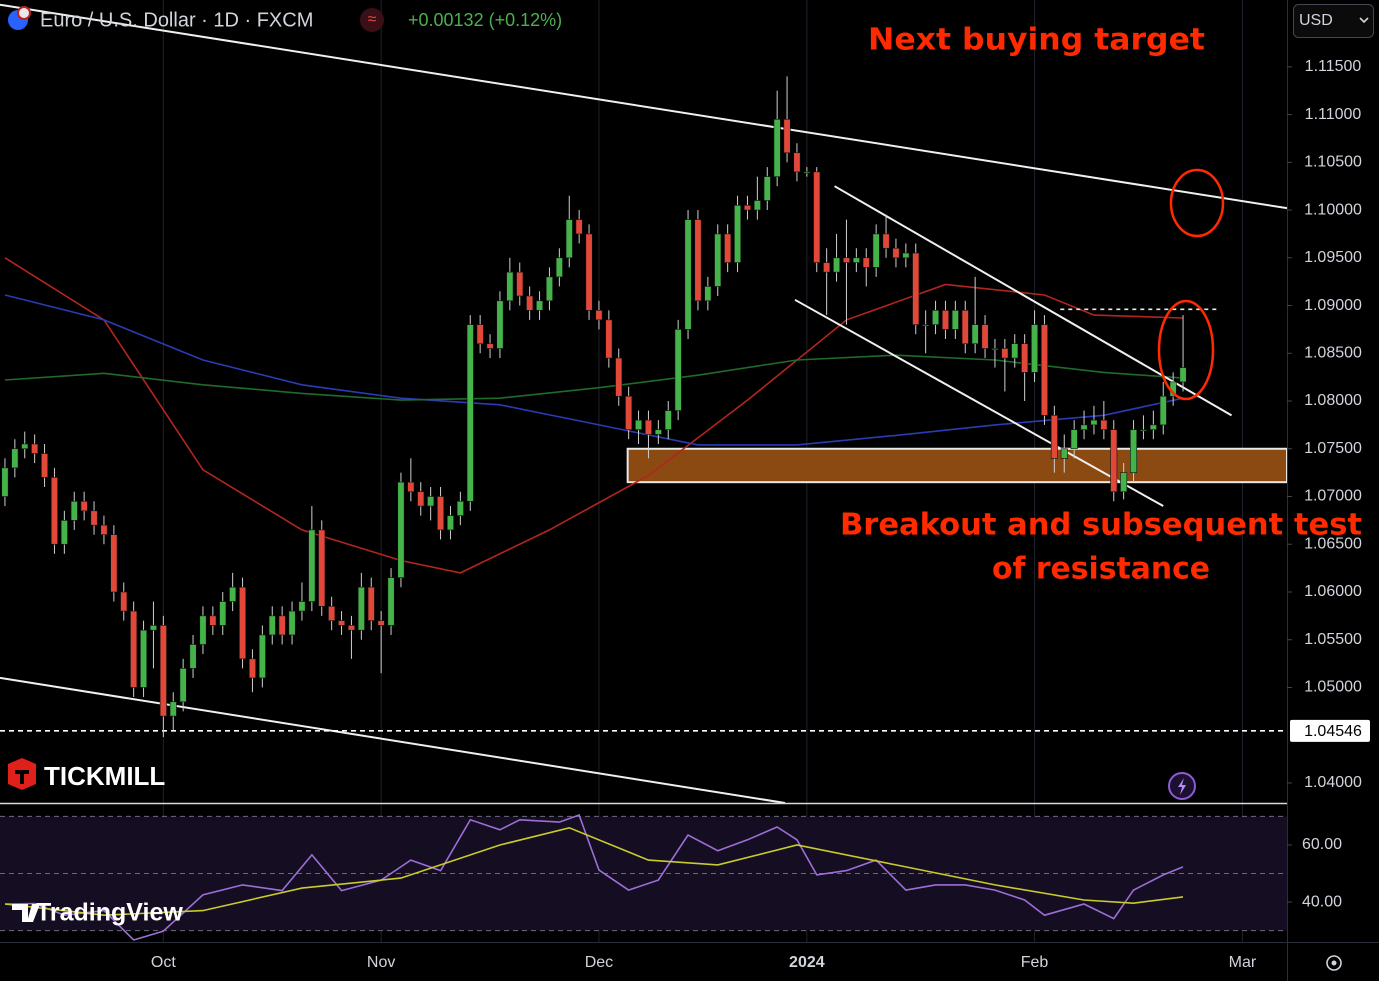  What do you see at coordinates (594, 370) in the screenshot?
I see `moving-average` at bounding box center [594, 370].